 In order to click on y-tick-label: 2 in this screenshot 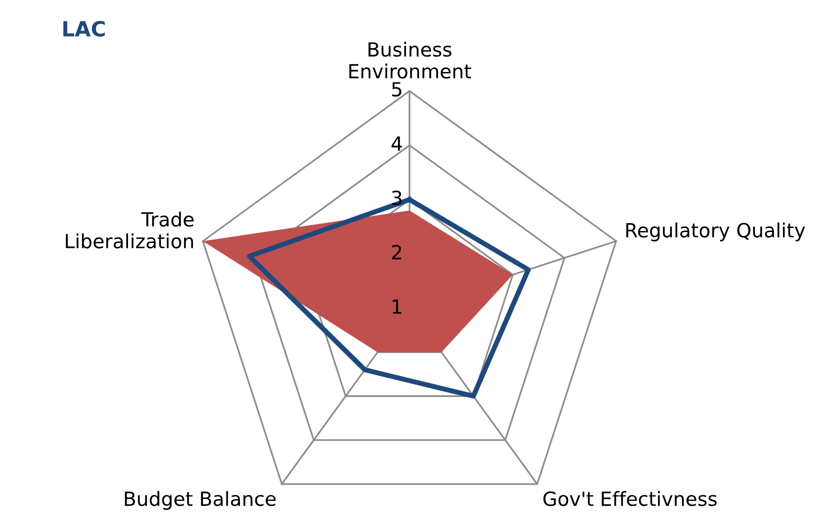, I will do `click(397, 252)`.